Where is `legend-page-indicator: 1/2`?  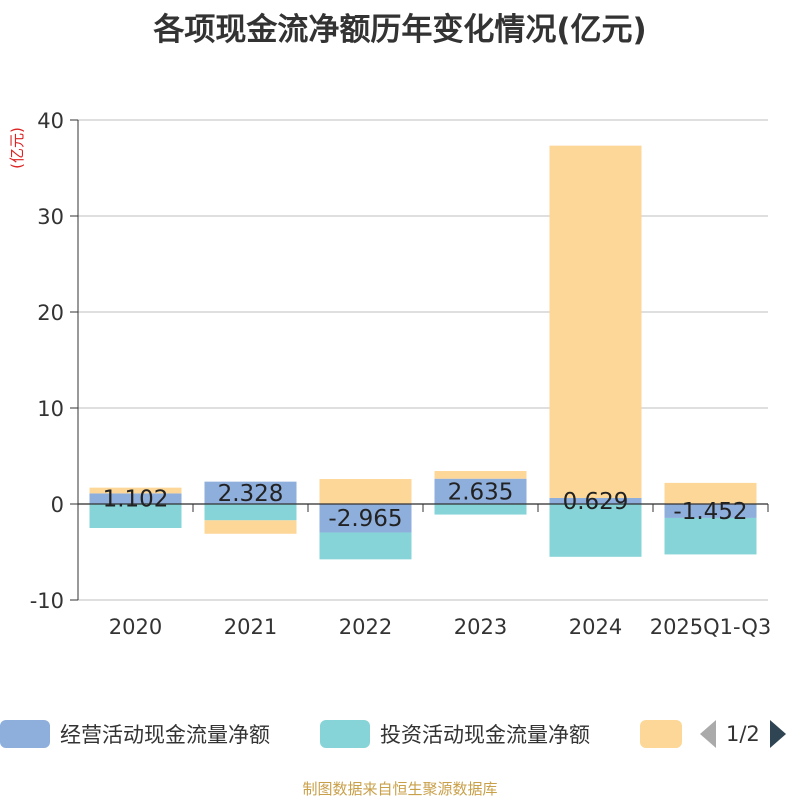 legend-page-indicator: 1/2 is located at coordinates (743, 734).